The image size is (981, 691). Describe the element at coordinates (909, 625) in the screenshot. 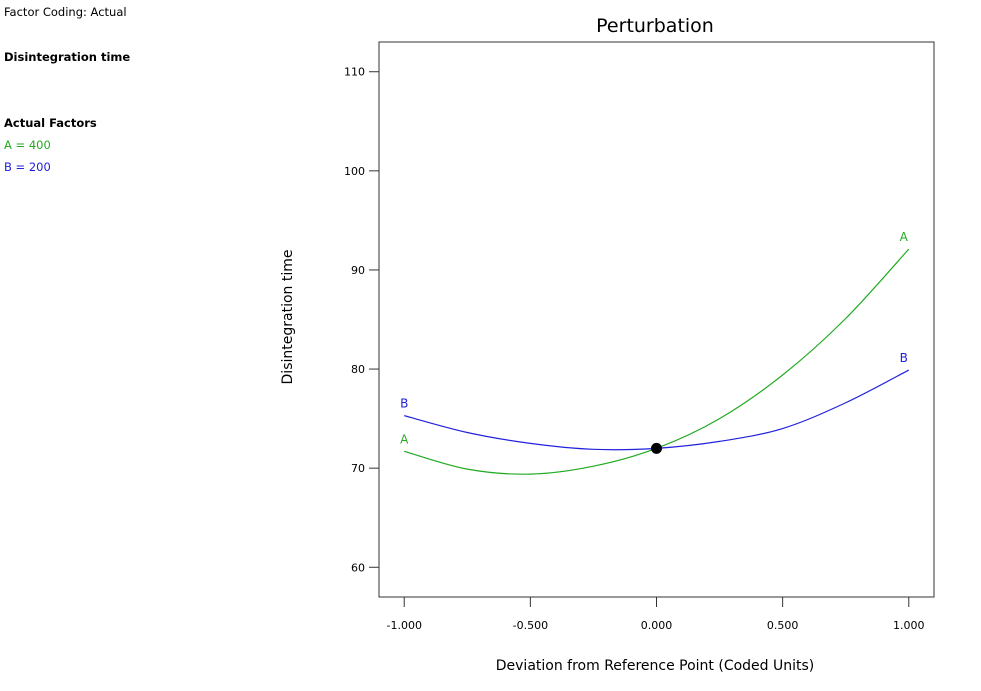

I see `x-tick-label: 1.000` at that location.